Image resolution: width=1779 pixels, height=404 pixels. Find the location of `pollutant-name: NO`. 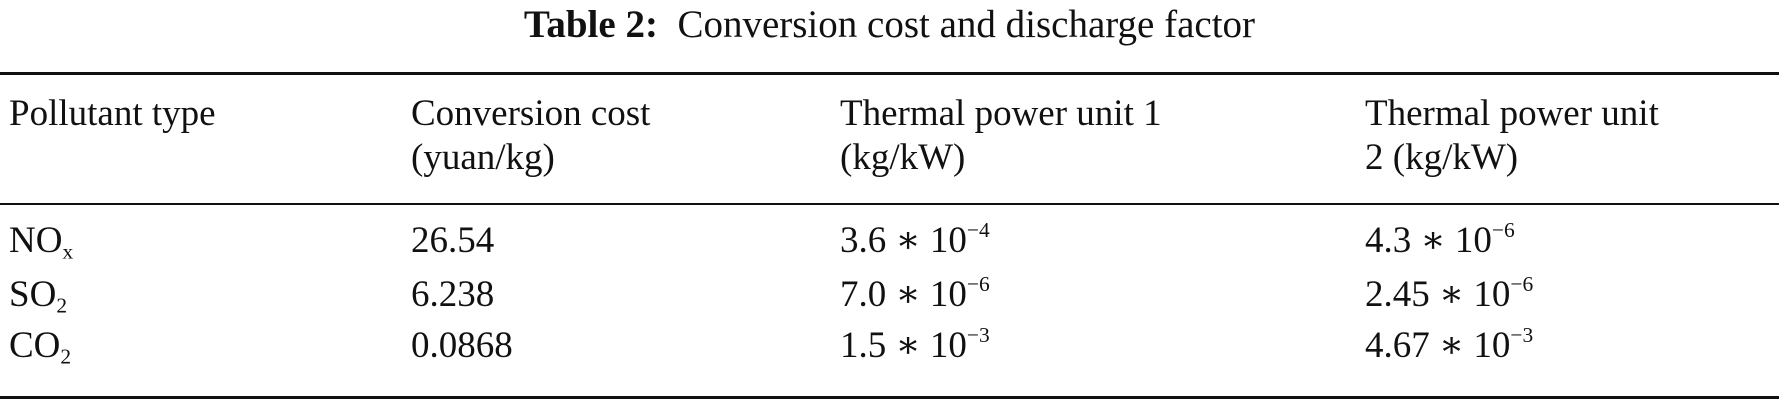

pollutant-name: NO is located at coordinates (36, 240).